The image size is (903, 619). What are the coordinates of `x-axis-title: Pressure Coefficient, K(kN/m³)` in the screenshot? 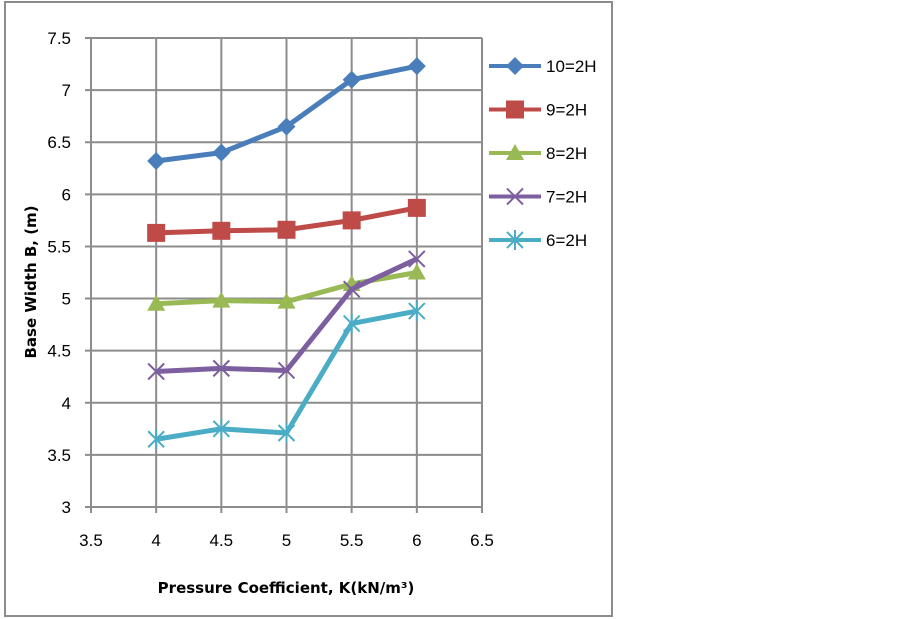 It's located at (286, 588).